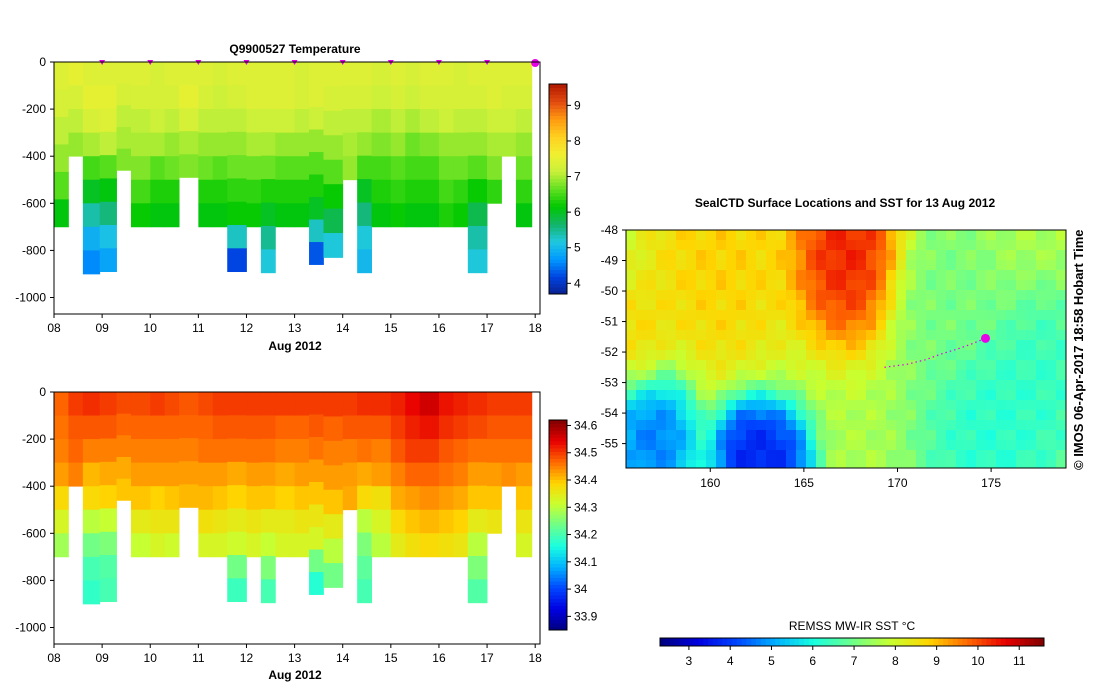 The height and width of the screenshot is (700, 1099). I want to click on colorbar-tick-label: 10, so click(978, 661).